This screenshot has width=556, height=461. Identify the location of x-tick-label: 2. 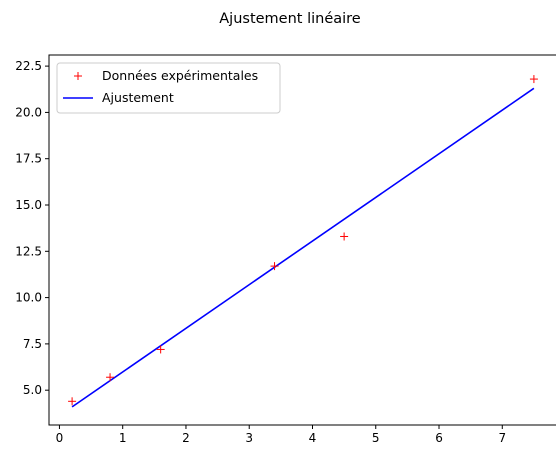
(186, 438).